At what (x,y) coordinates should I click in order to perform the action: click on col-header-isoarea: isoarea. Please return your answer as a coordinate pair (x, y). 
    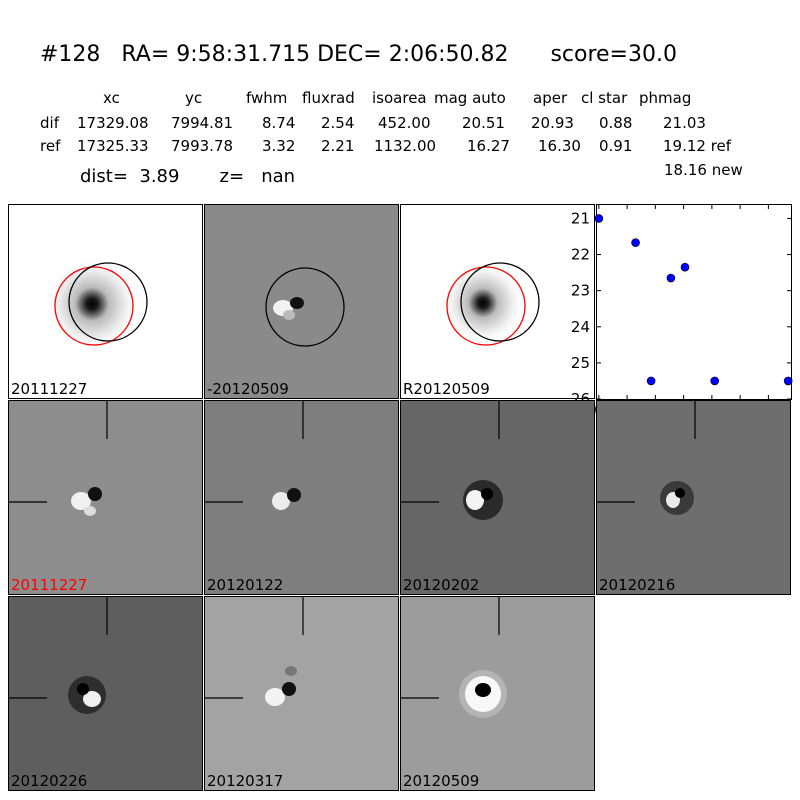
    Looking at the image, I should click on (399, 98).